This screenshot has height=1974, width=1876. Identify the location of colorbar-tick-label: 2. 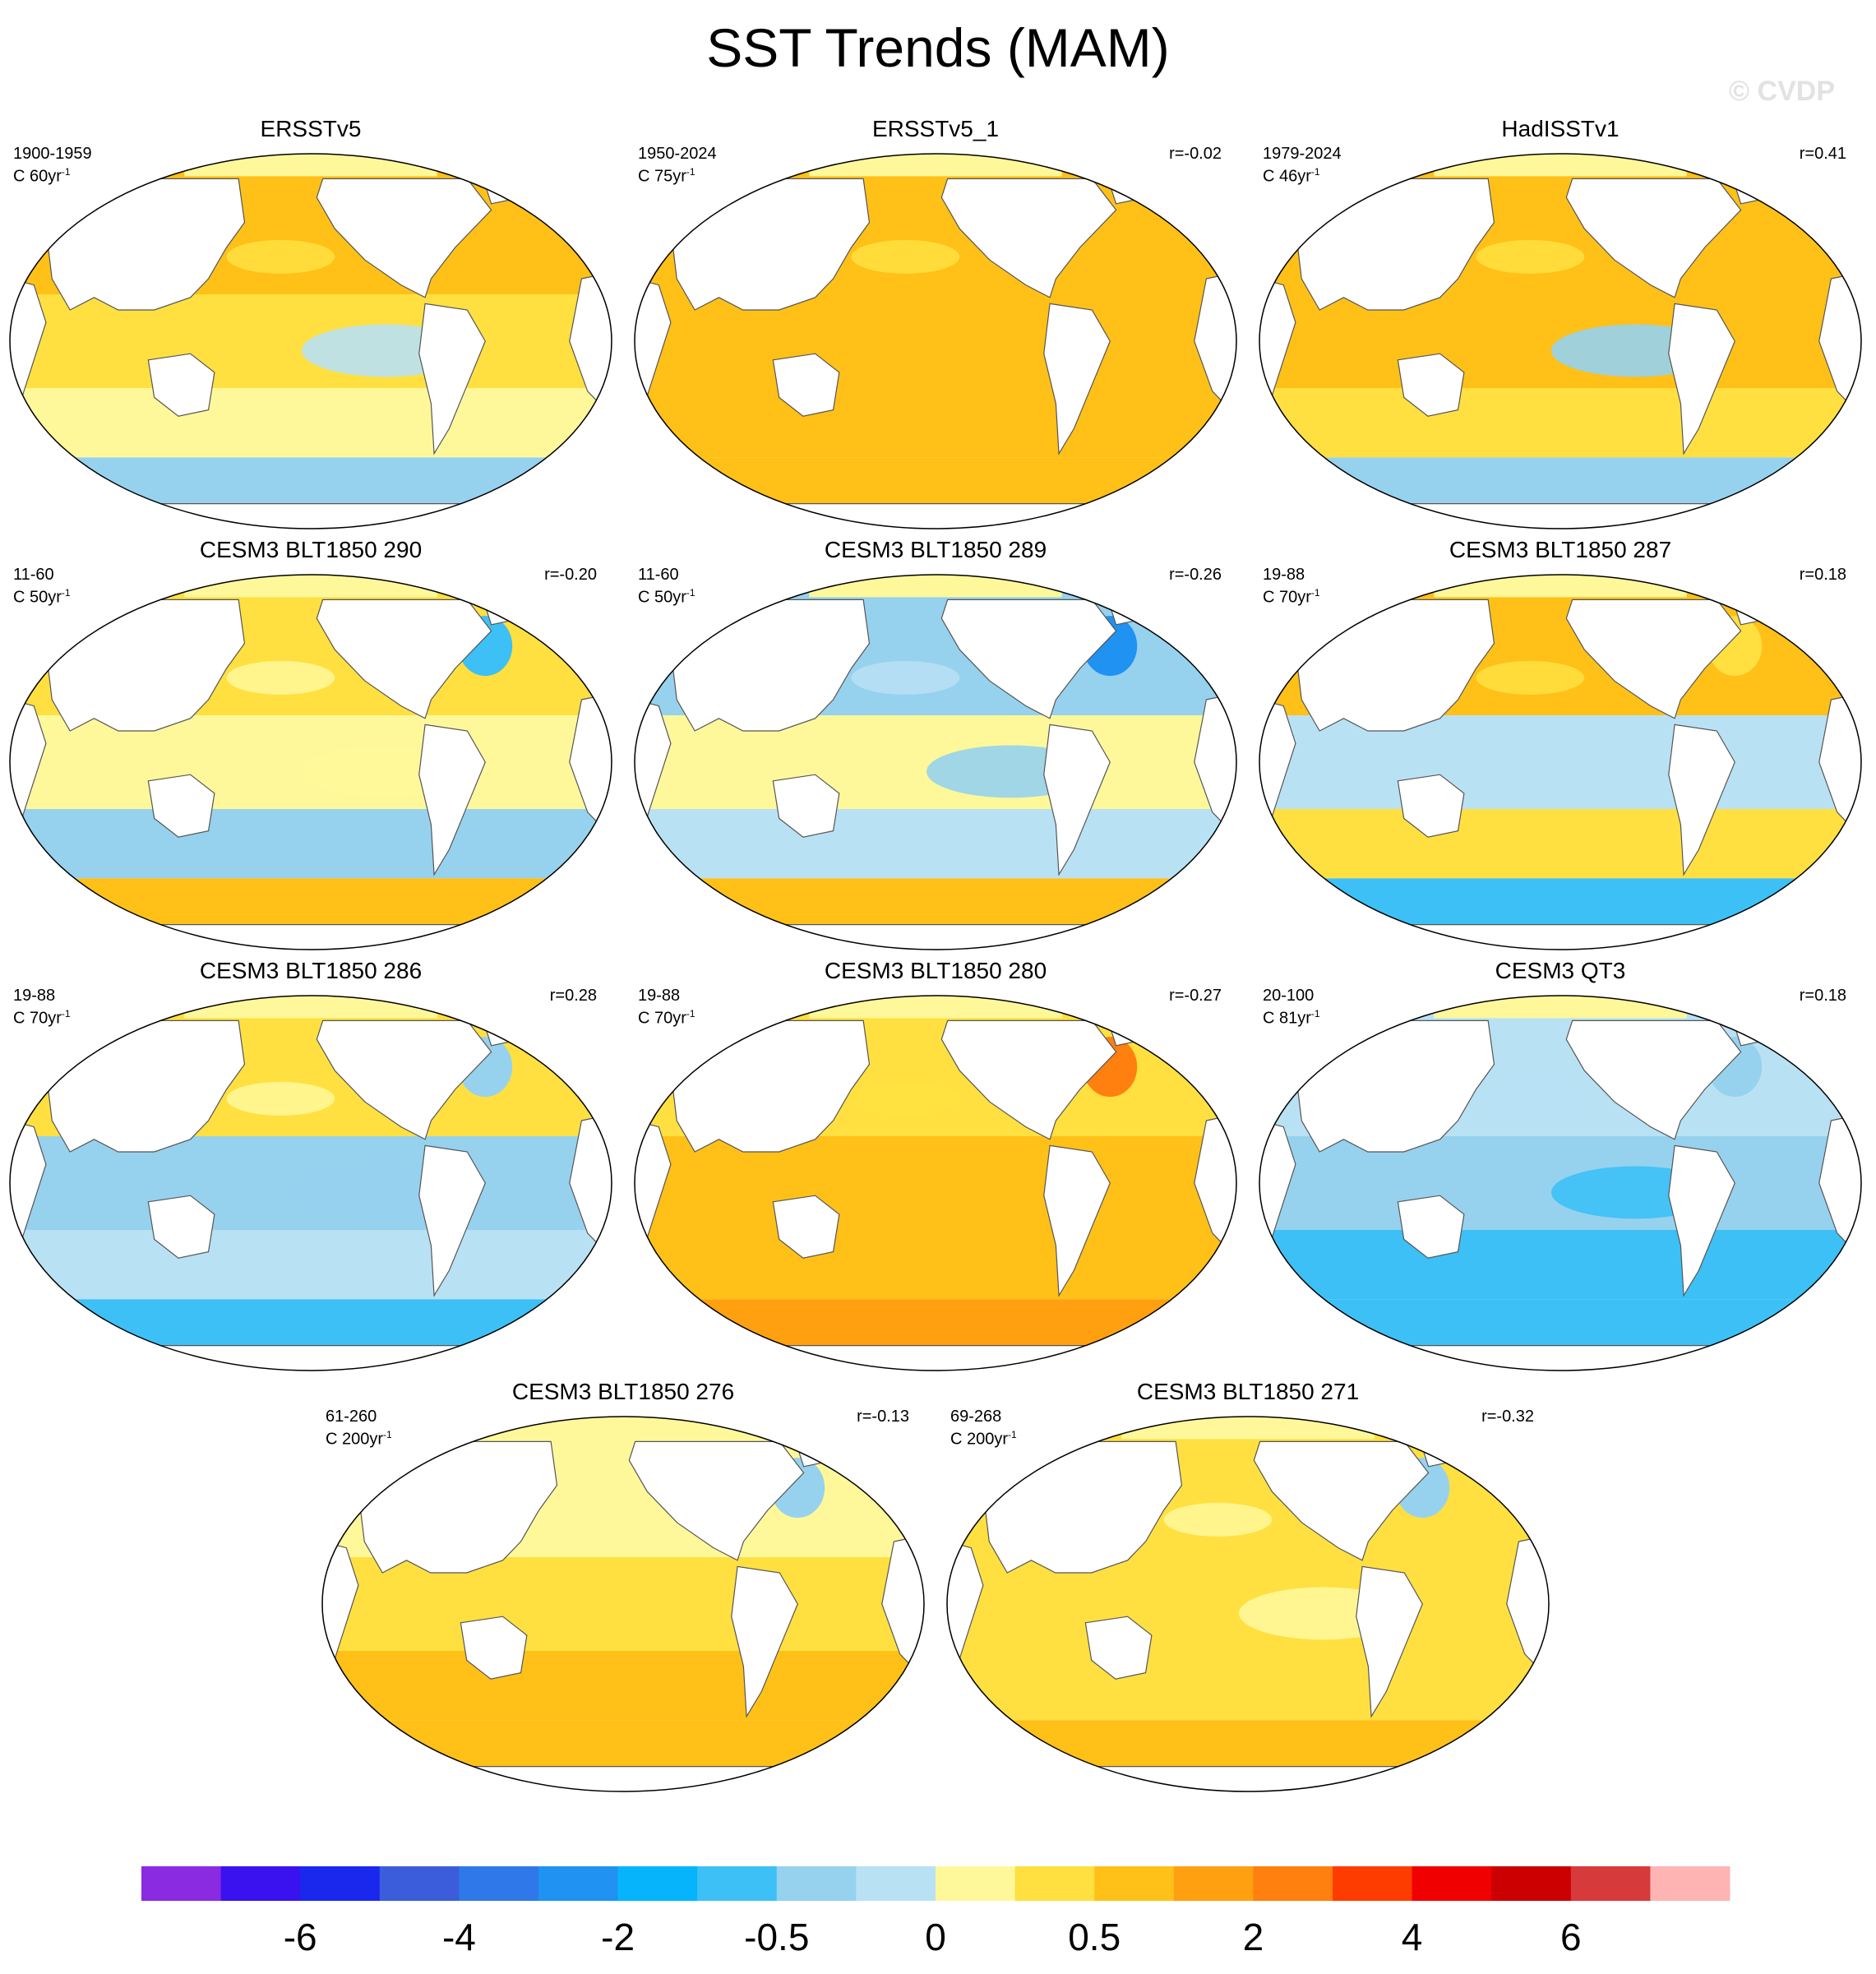
(1253, 1937).